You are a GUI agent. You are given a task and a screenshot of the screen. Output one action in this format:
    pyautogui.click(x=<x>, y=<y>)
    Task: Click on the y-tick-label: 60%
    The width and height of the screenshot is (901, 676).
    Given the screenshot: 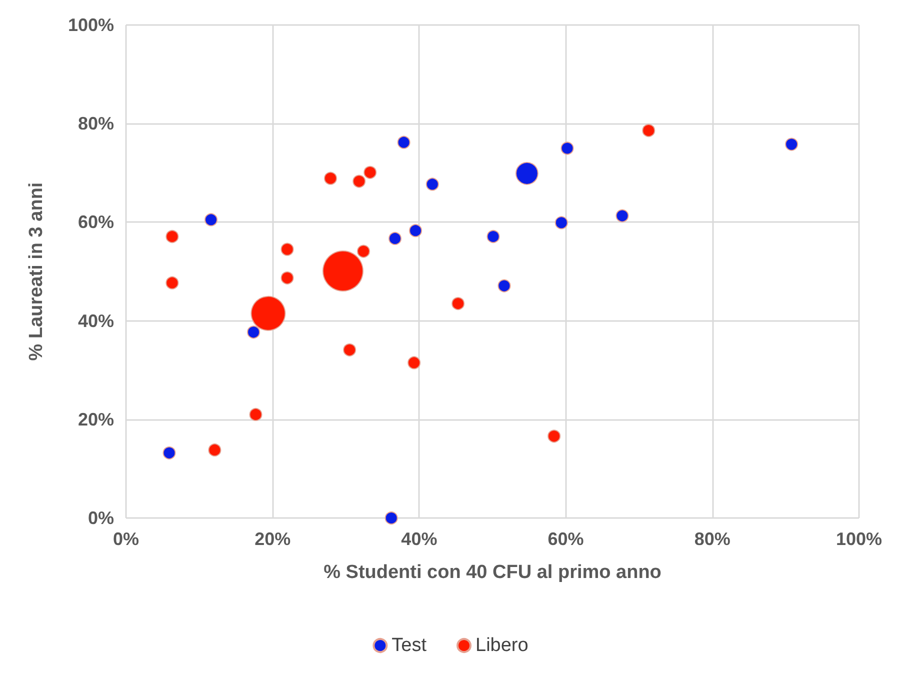 What is the action you would take?
    pyautogui.click(x=96, y=222)
    